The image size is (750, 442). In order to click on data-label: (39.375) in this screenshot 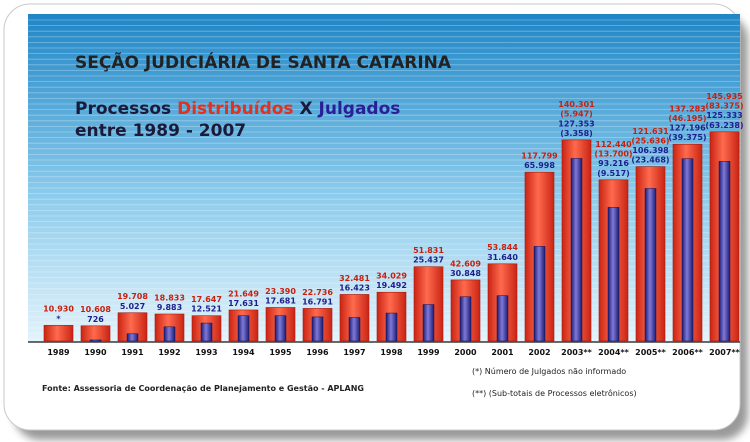, I will do `click(687, 137)`.